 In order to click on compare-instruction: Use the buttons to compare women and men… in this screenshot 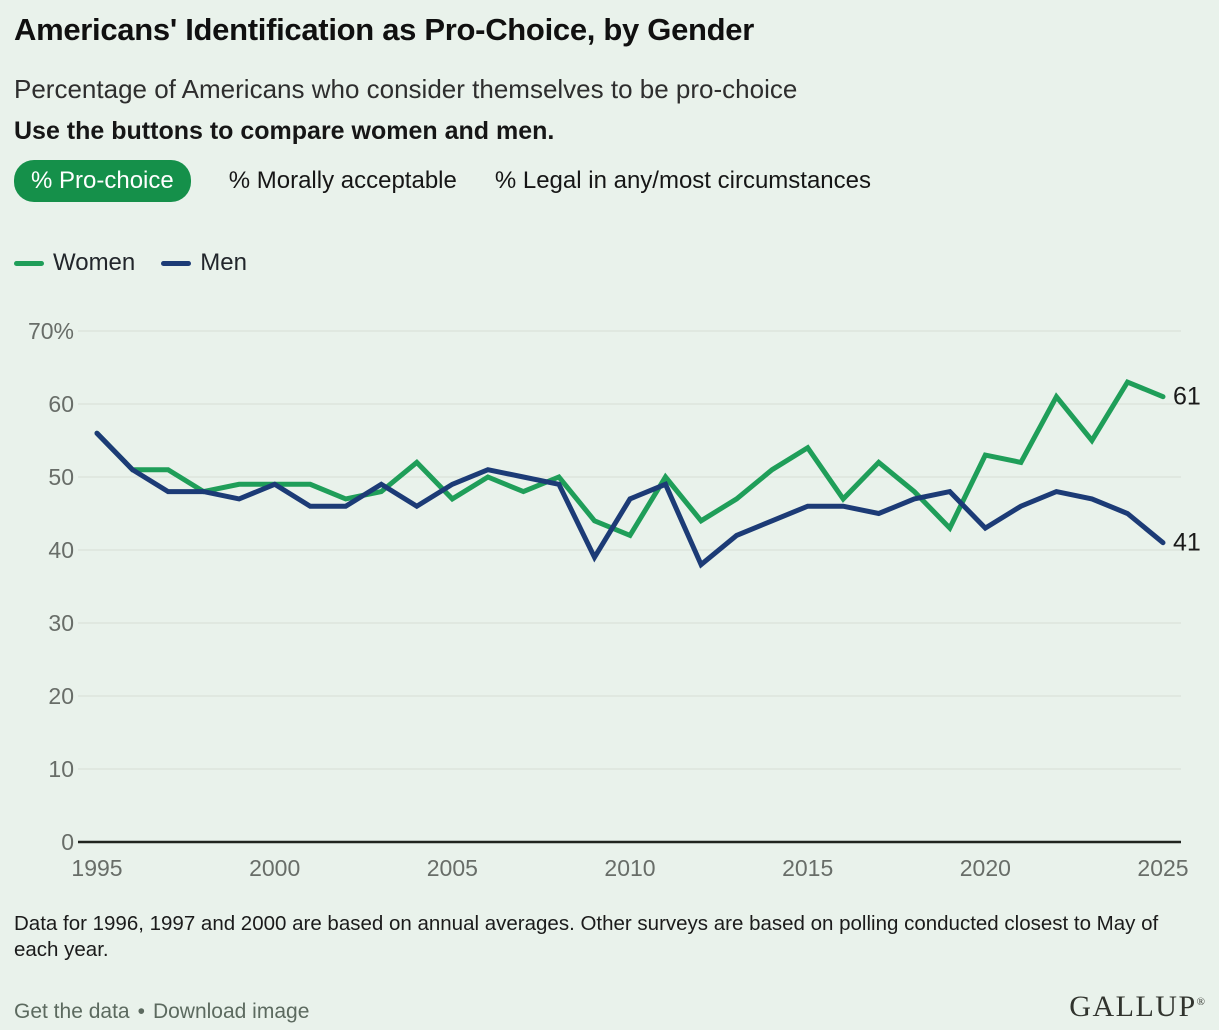, I will do `click(284, 131)`.